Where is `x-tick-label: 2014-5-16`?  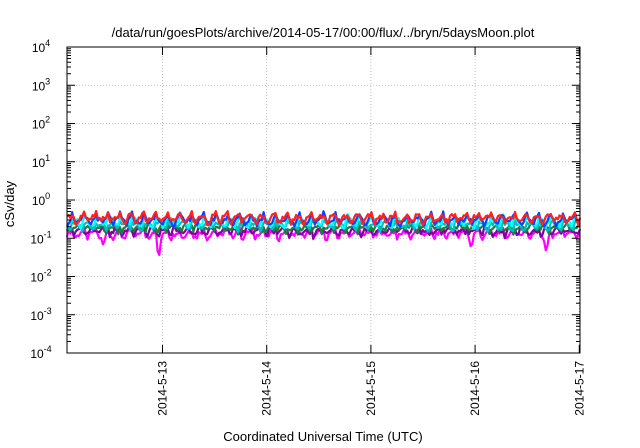
x-tick-label: 2014-5-16 is located at coordinates (475, 388).